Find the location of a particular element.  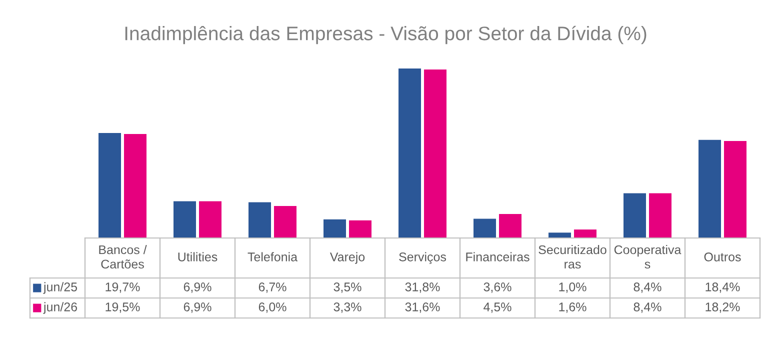

data-label: 3,6% is located at coordinates (498, 287).